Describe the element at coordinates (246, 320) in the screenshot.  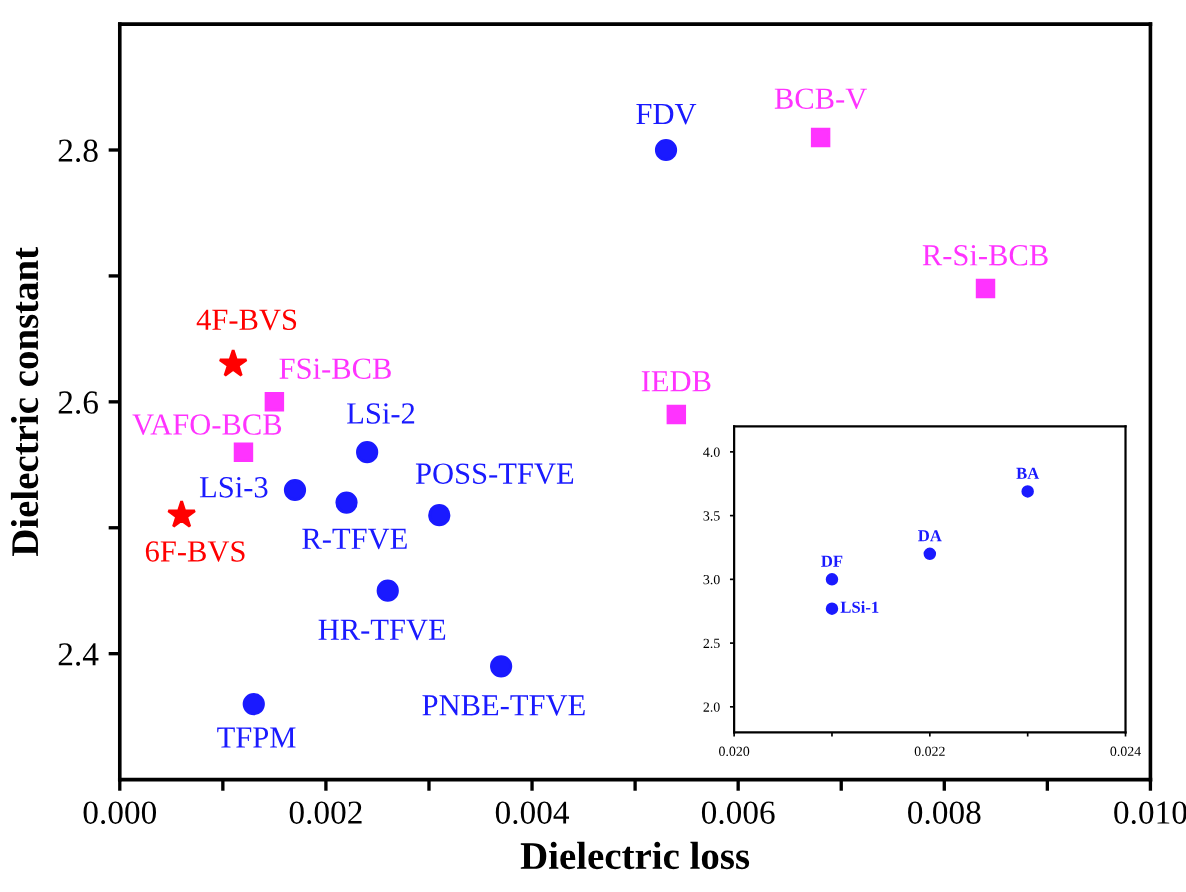
I see `annotation: 4F-BVS` at that location.